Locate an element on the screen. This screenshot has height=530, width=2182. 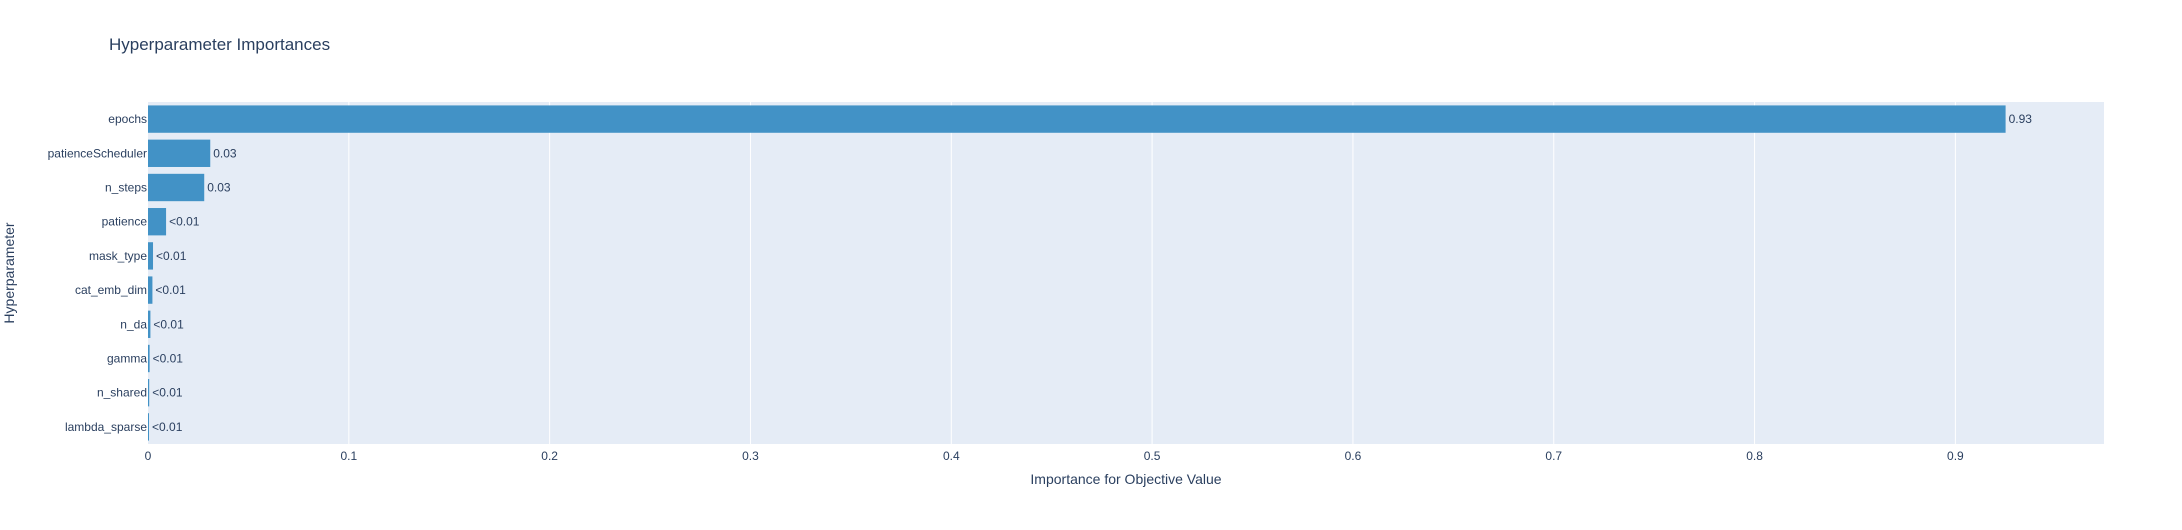
data-label-epochs: 0.93 is located at coordinates (2021, 119).